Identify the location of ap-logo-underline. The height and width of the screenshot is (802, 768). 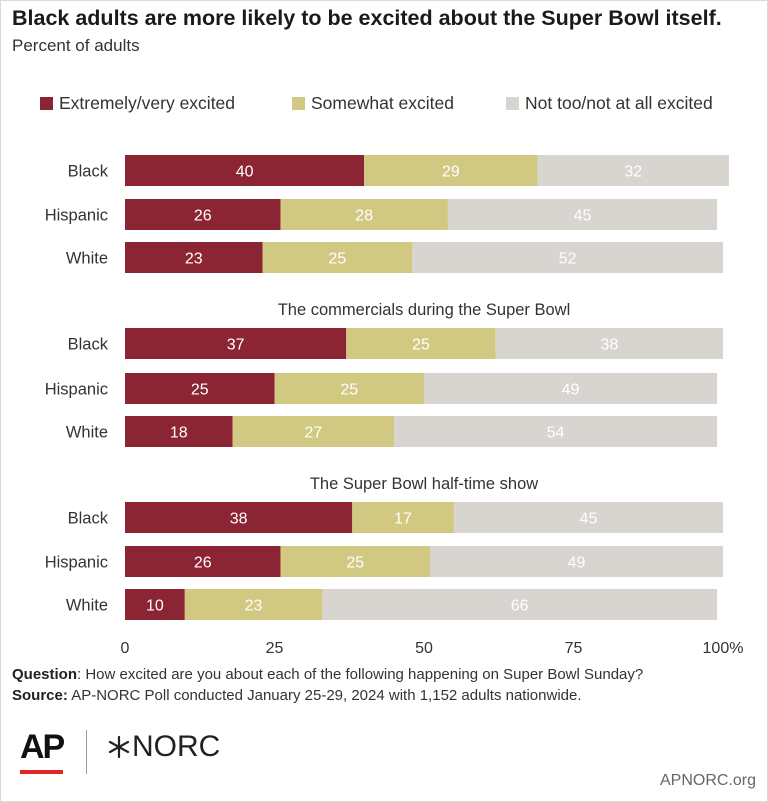
(41, 772).